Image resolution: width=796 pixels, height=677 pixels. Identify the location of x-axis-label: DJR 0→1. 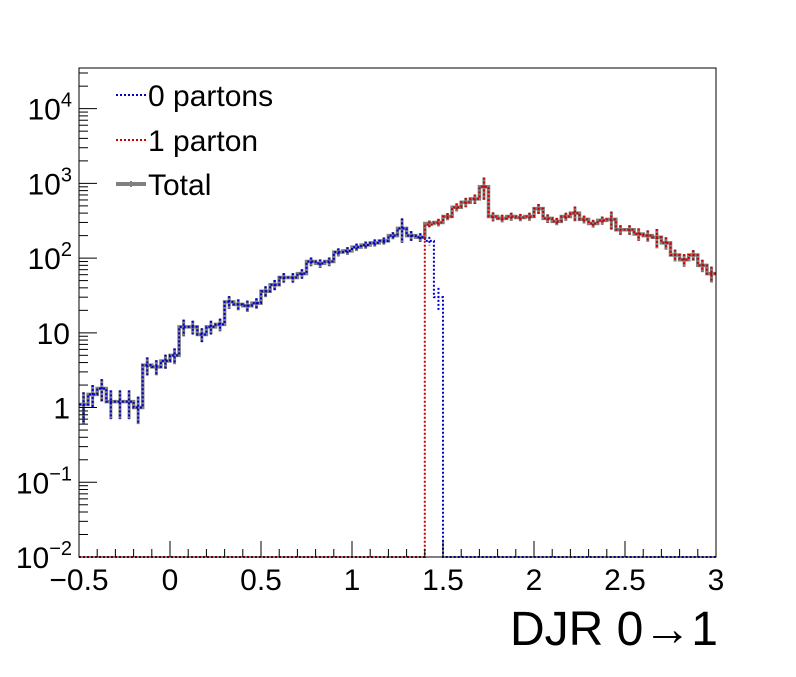
(614, 629).